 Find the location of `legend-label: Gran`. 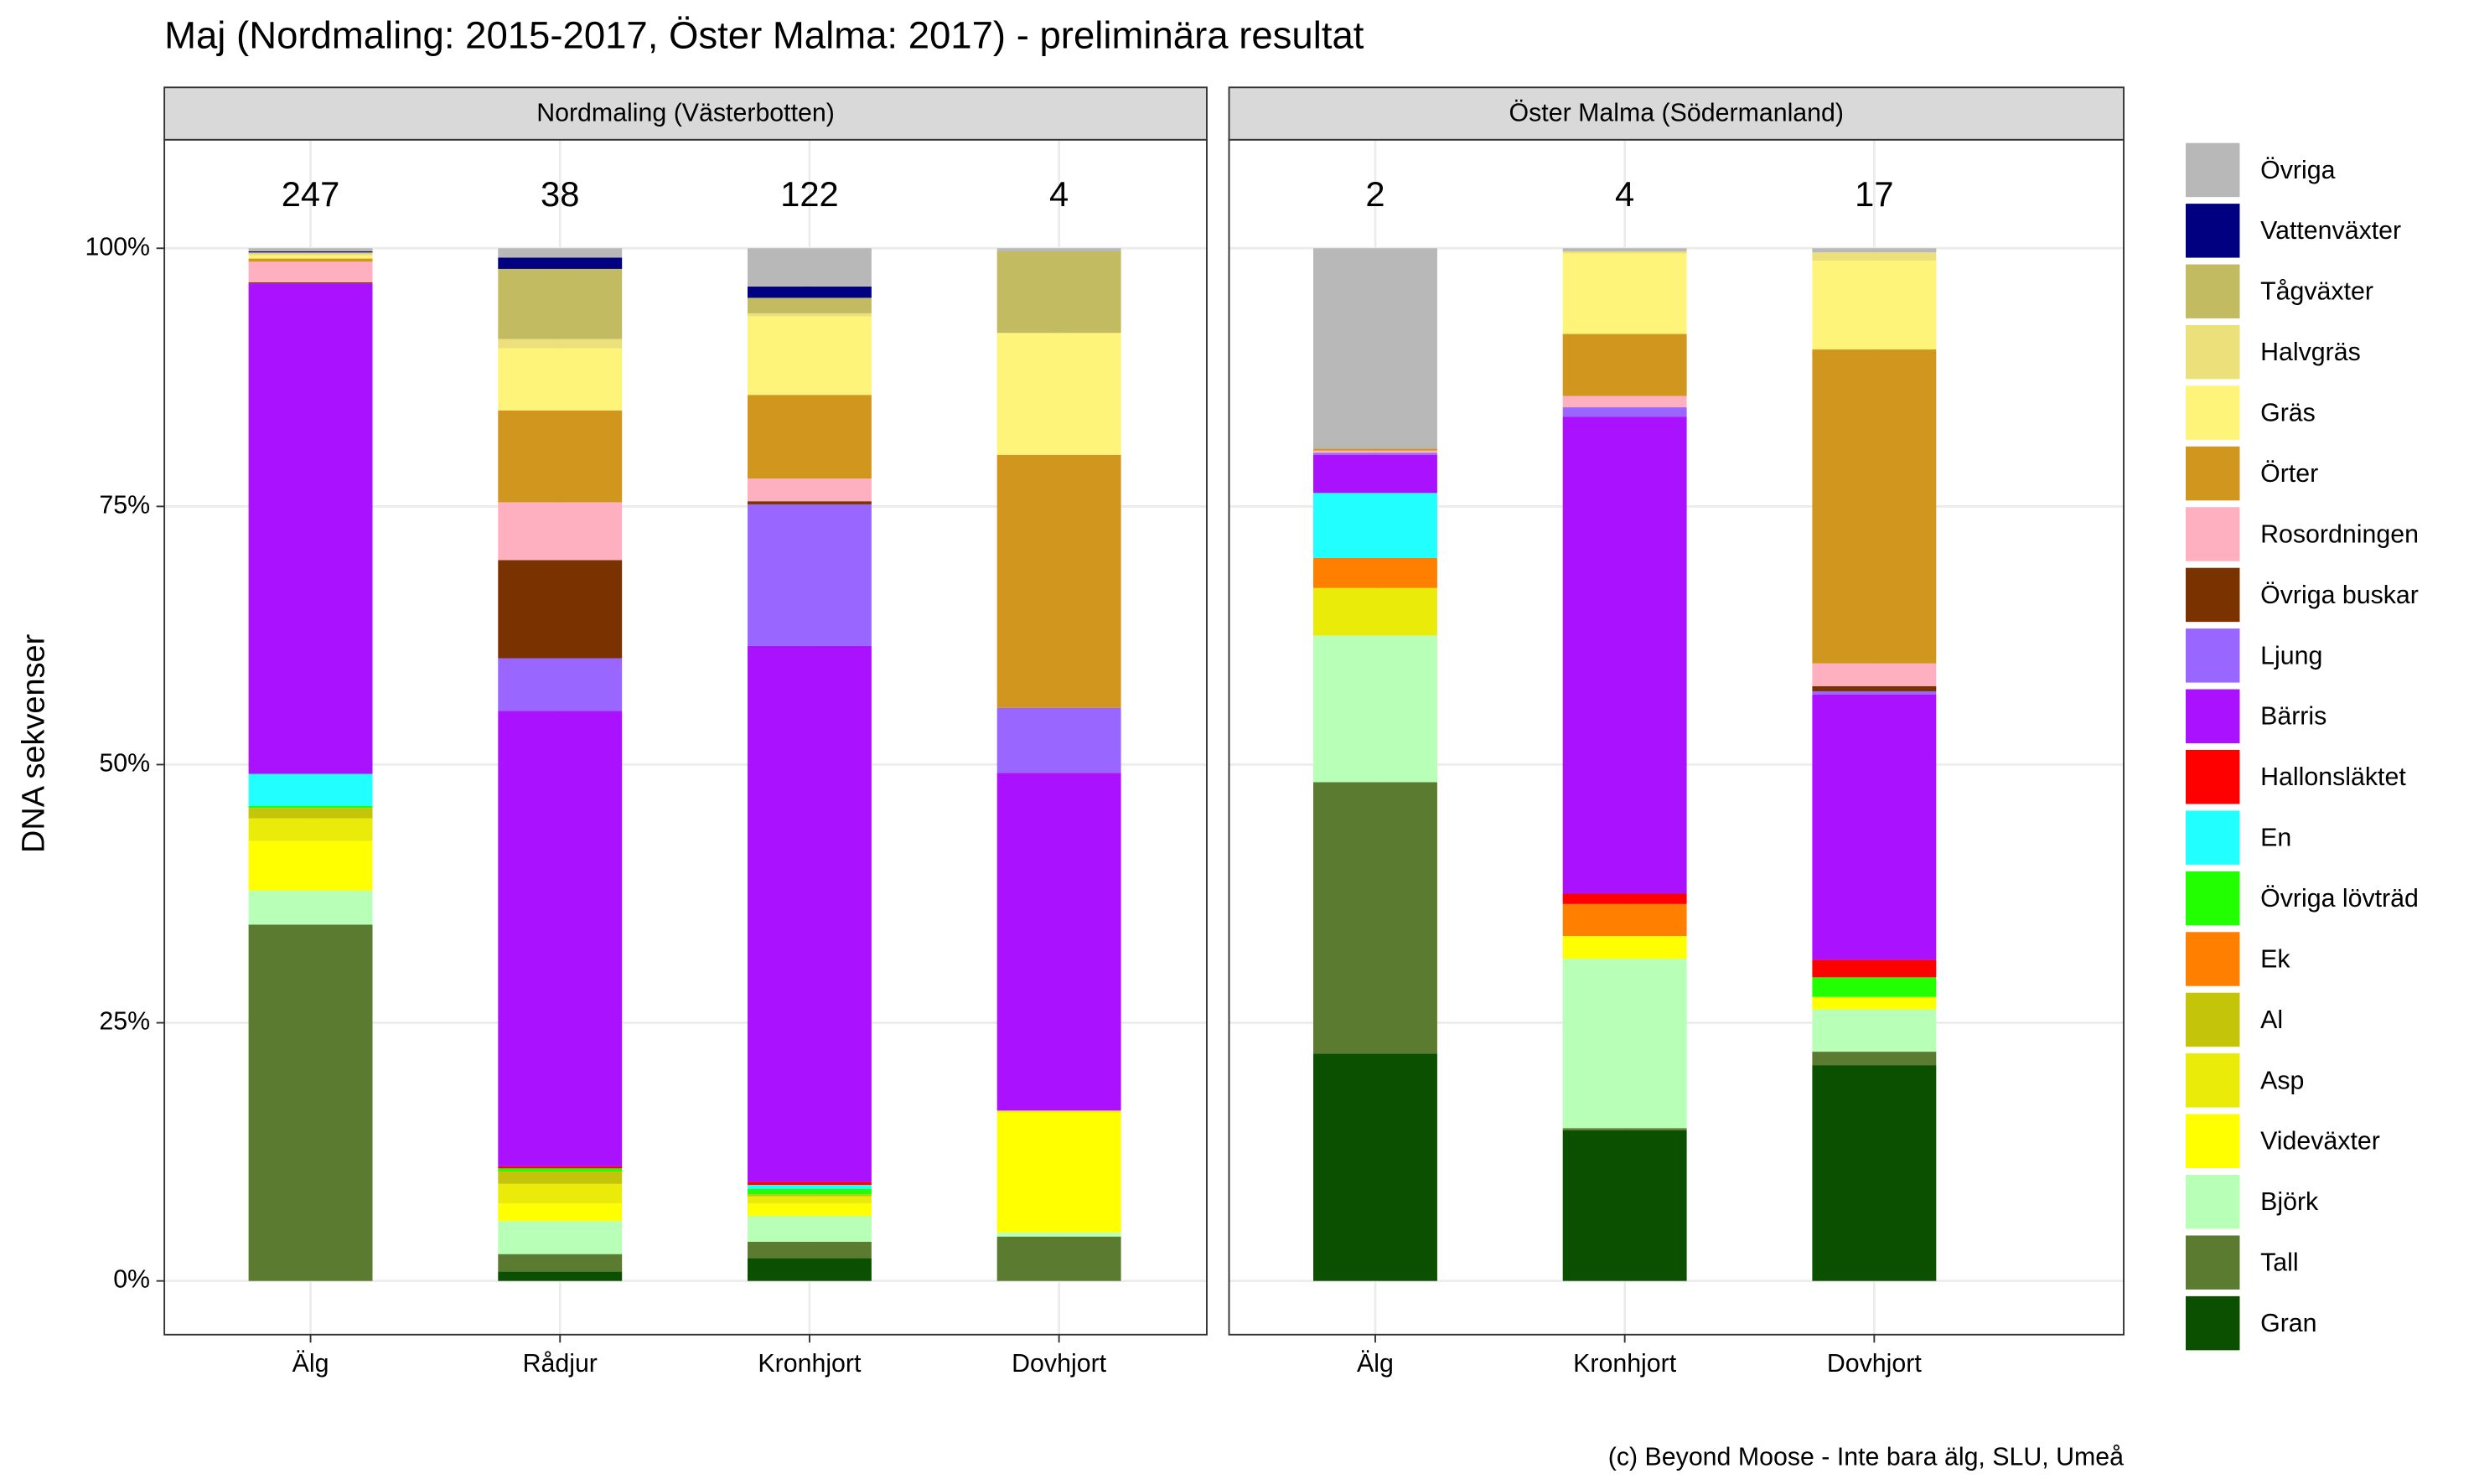

legend-label: Gran is located at coordinates (2288, 1324).